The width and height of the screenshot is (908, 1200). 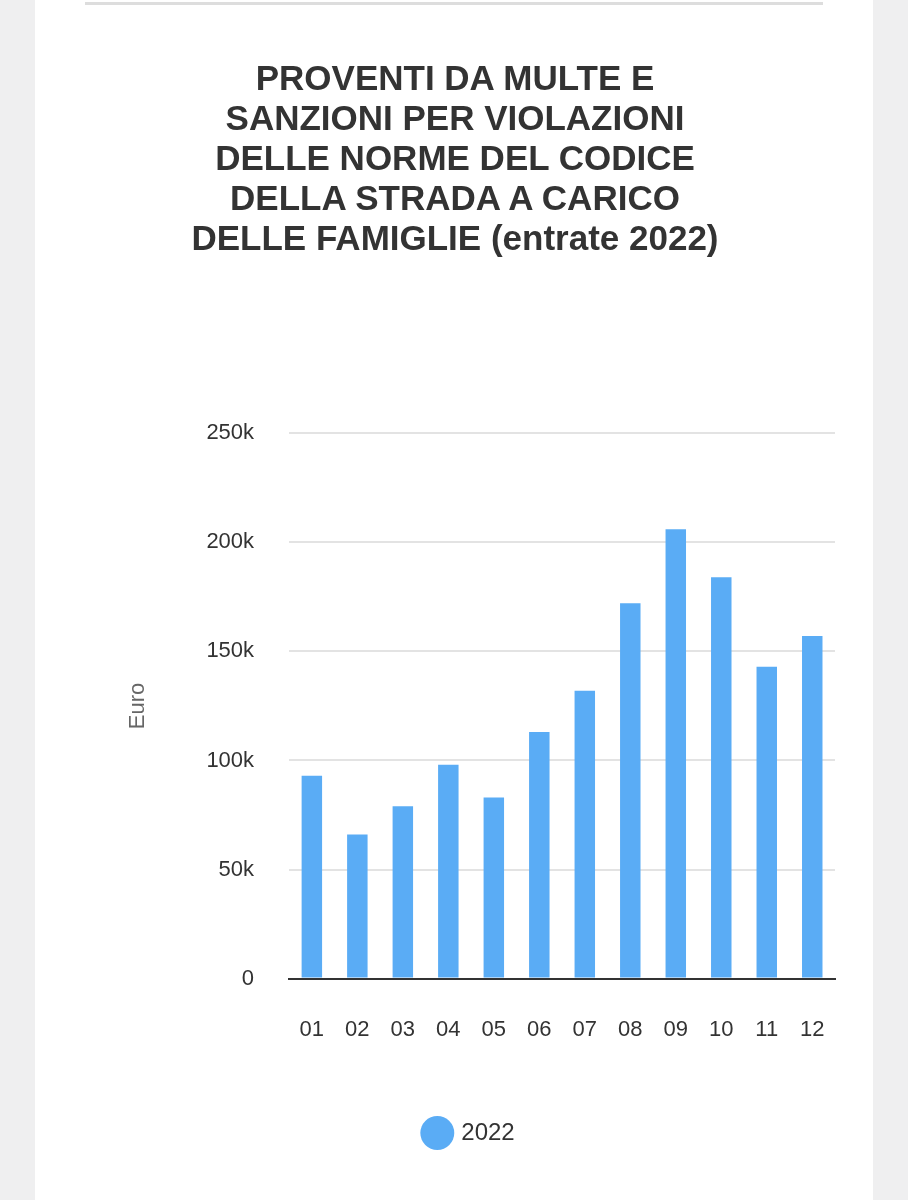 I want to click on x-tick-label: 10, so click(x=721, y=1028).